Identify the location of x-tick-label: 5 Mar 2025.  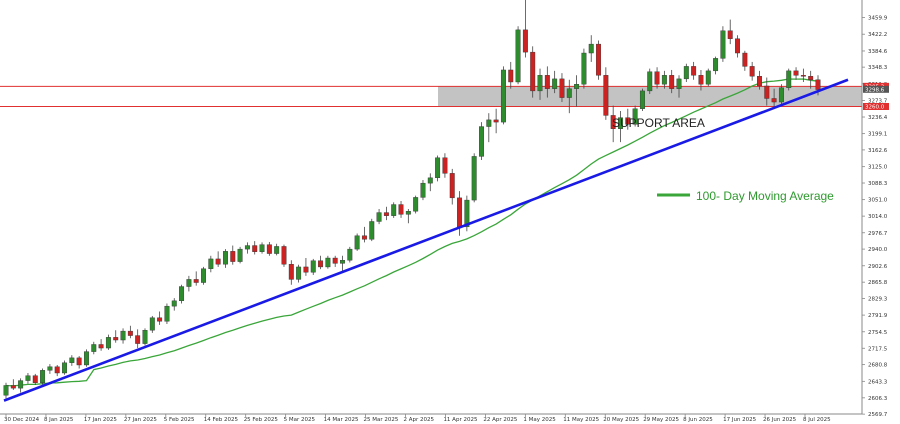
(300, 420).